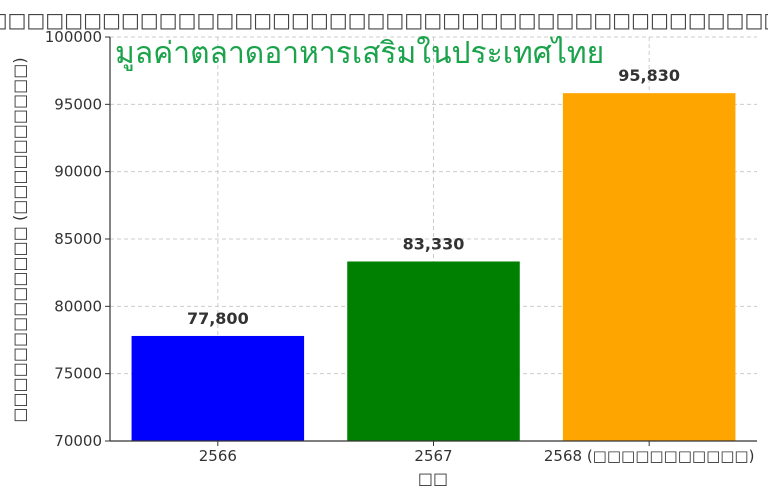  Describe the element at coordinates (78, 374) in the screenshot. I see `y-tick-label: 75000` at that location.